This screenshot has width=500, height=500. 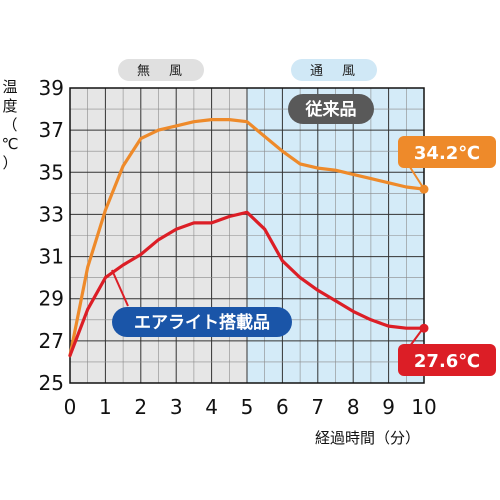 What do you see at coordinates (140, 407) in the screenshot?
I see `x-tick-label: 2` at bounding box center [140, 407].